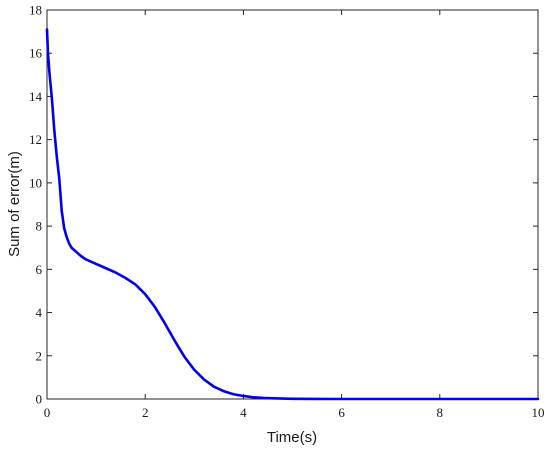 The width and height of the screenshot is (550, 454). Describe the element at coordinates (243, 412) in the screenshot. I see `x-tick-label-2: 4` at that location.